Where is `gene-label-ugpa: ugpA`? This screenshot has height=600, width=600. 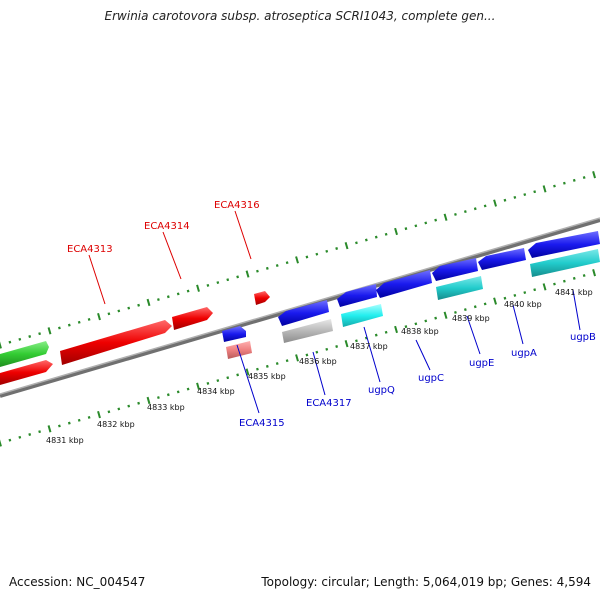
gene-label-ugpa: ugpA is located at coordinates (524, 353).